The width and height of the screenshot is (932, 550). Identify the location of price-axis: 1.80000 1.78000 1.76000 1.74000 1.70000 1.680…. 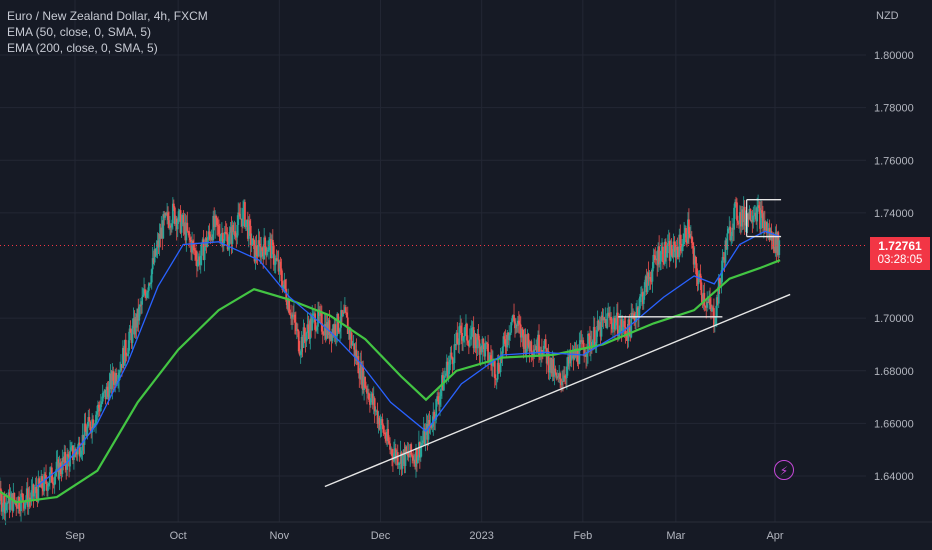
(899, 275).